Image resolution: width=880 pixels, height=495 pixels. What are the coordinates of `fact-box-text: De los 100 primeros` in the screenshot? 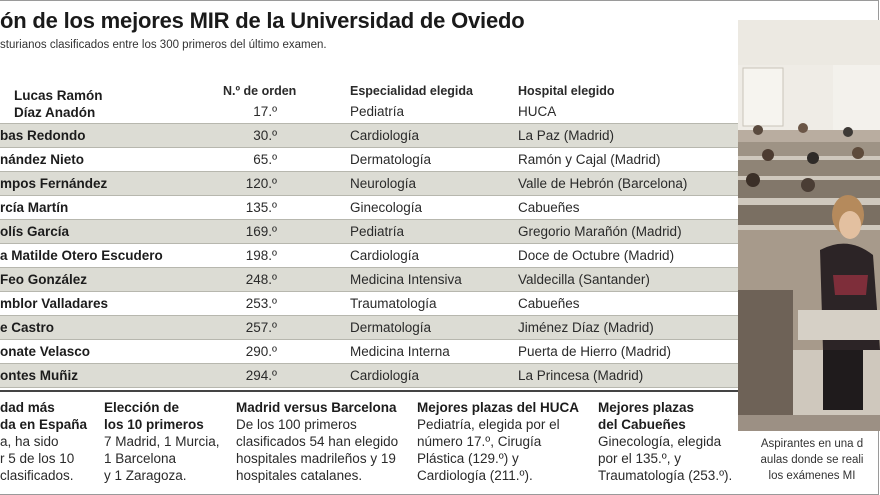 It's located at (296, 424).